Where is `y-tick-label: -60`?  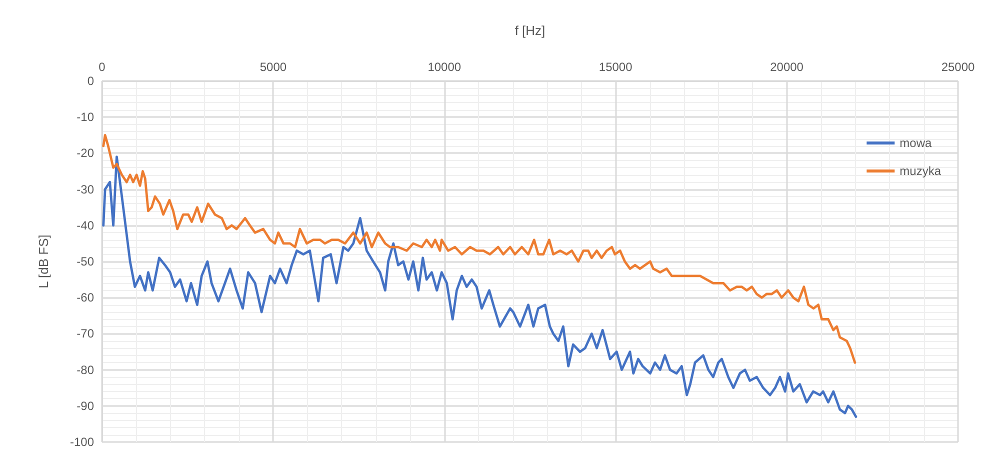 y-tick-label: -60 is located at coordinates (85, 297).